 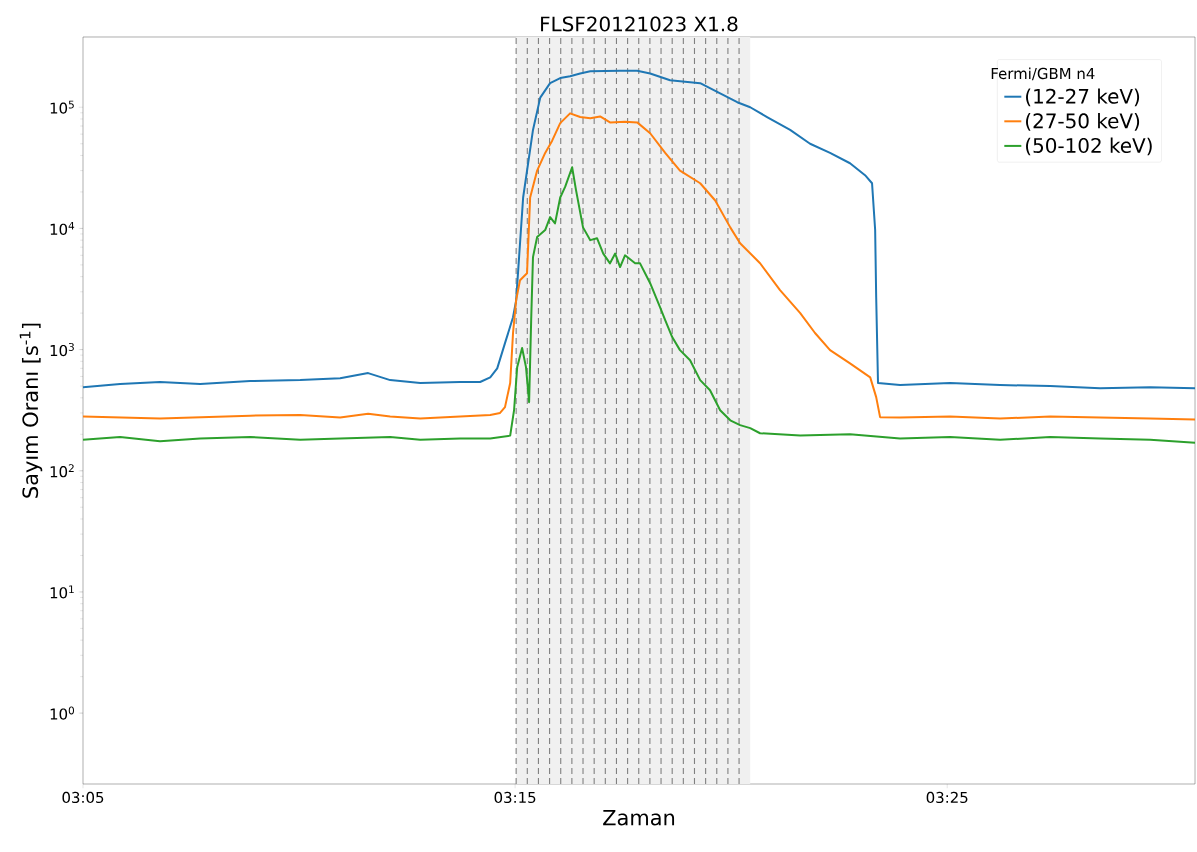 I want to click on legend-label: (27-50 keV), so click(x=1083, y=121).